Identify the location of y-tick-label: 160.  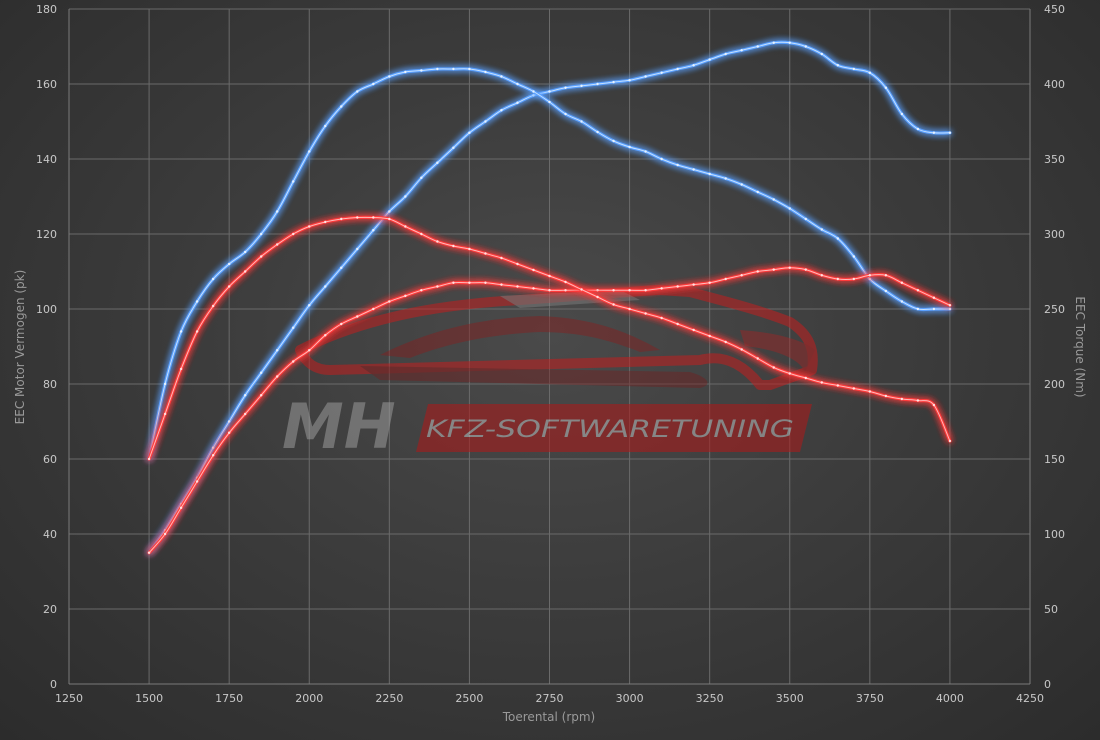
(46, 84).